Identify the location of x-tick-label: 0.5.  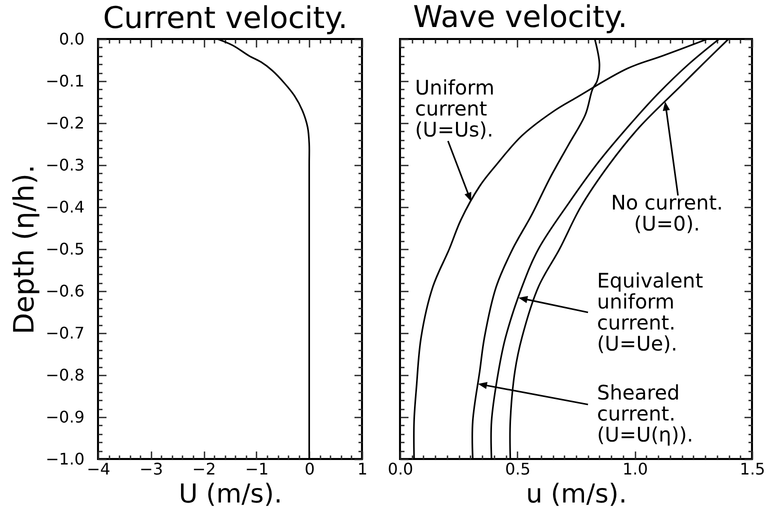
(518, 469).